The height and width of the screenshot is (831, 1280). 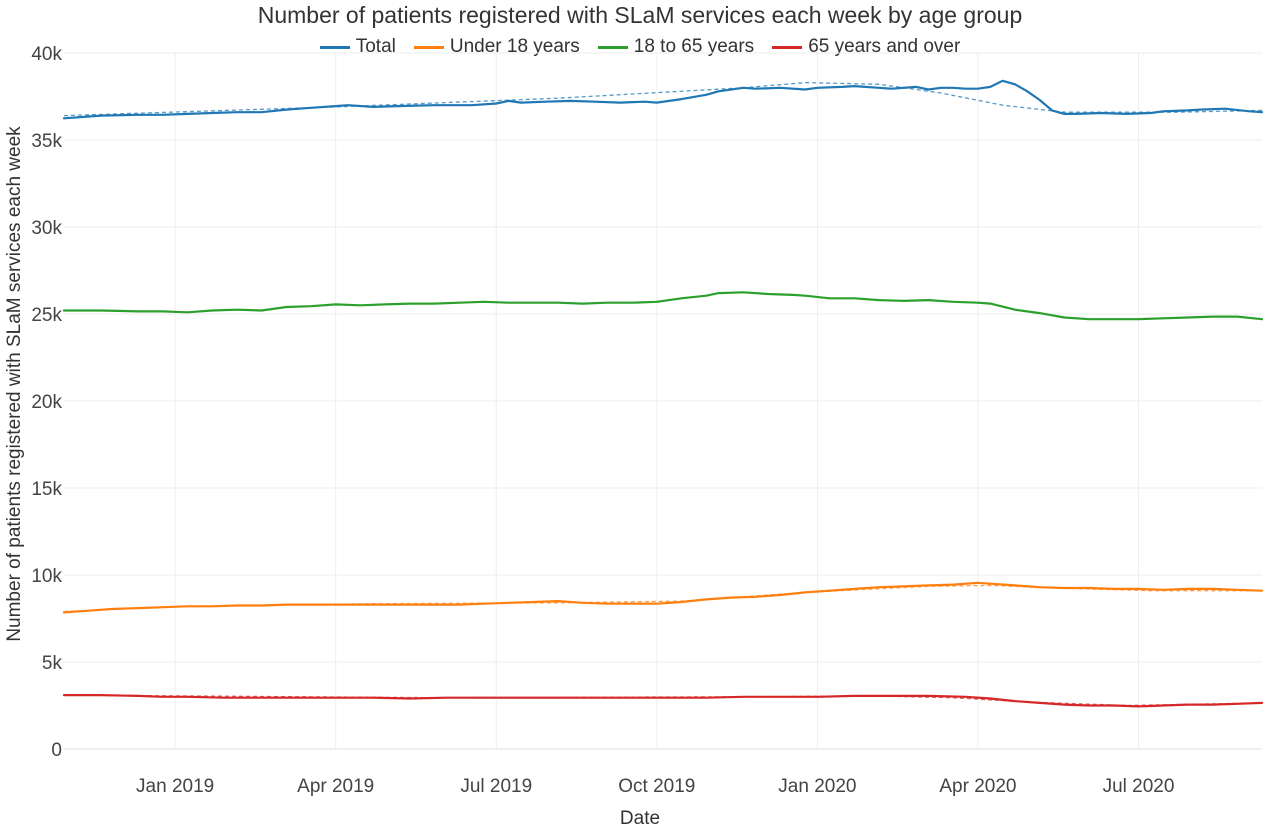 What do you see at coordinates (46, 54) in the screenshot?
I see `y-tick-label: 40k` at bounding box center [46, 54].